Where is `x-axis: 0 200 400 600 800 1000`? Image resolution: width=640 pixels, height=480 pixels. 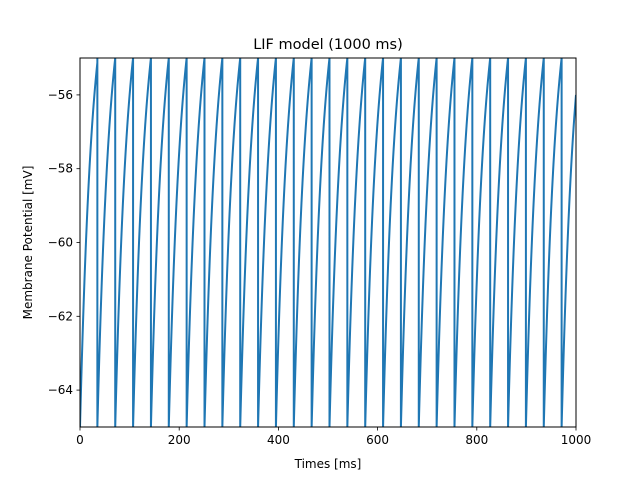
x-axis: 0 200 400 600 800 1000 is located at coordinates (333, 437).